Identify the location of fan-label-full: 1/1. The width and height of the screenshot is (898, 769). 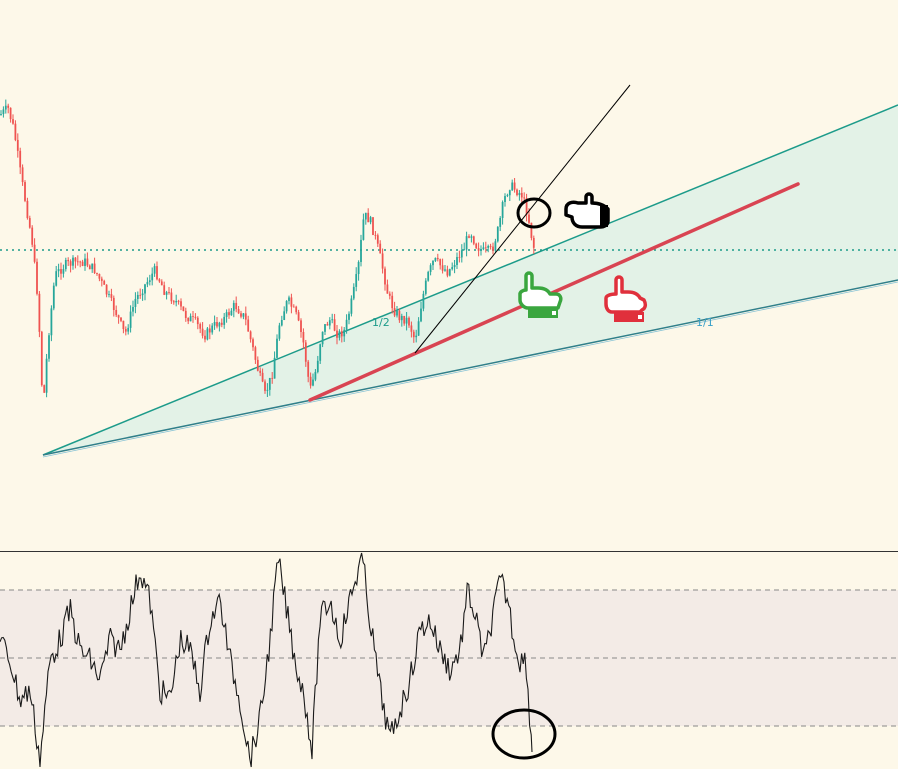
(705, 322).